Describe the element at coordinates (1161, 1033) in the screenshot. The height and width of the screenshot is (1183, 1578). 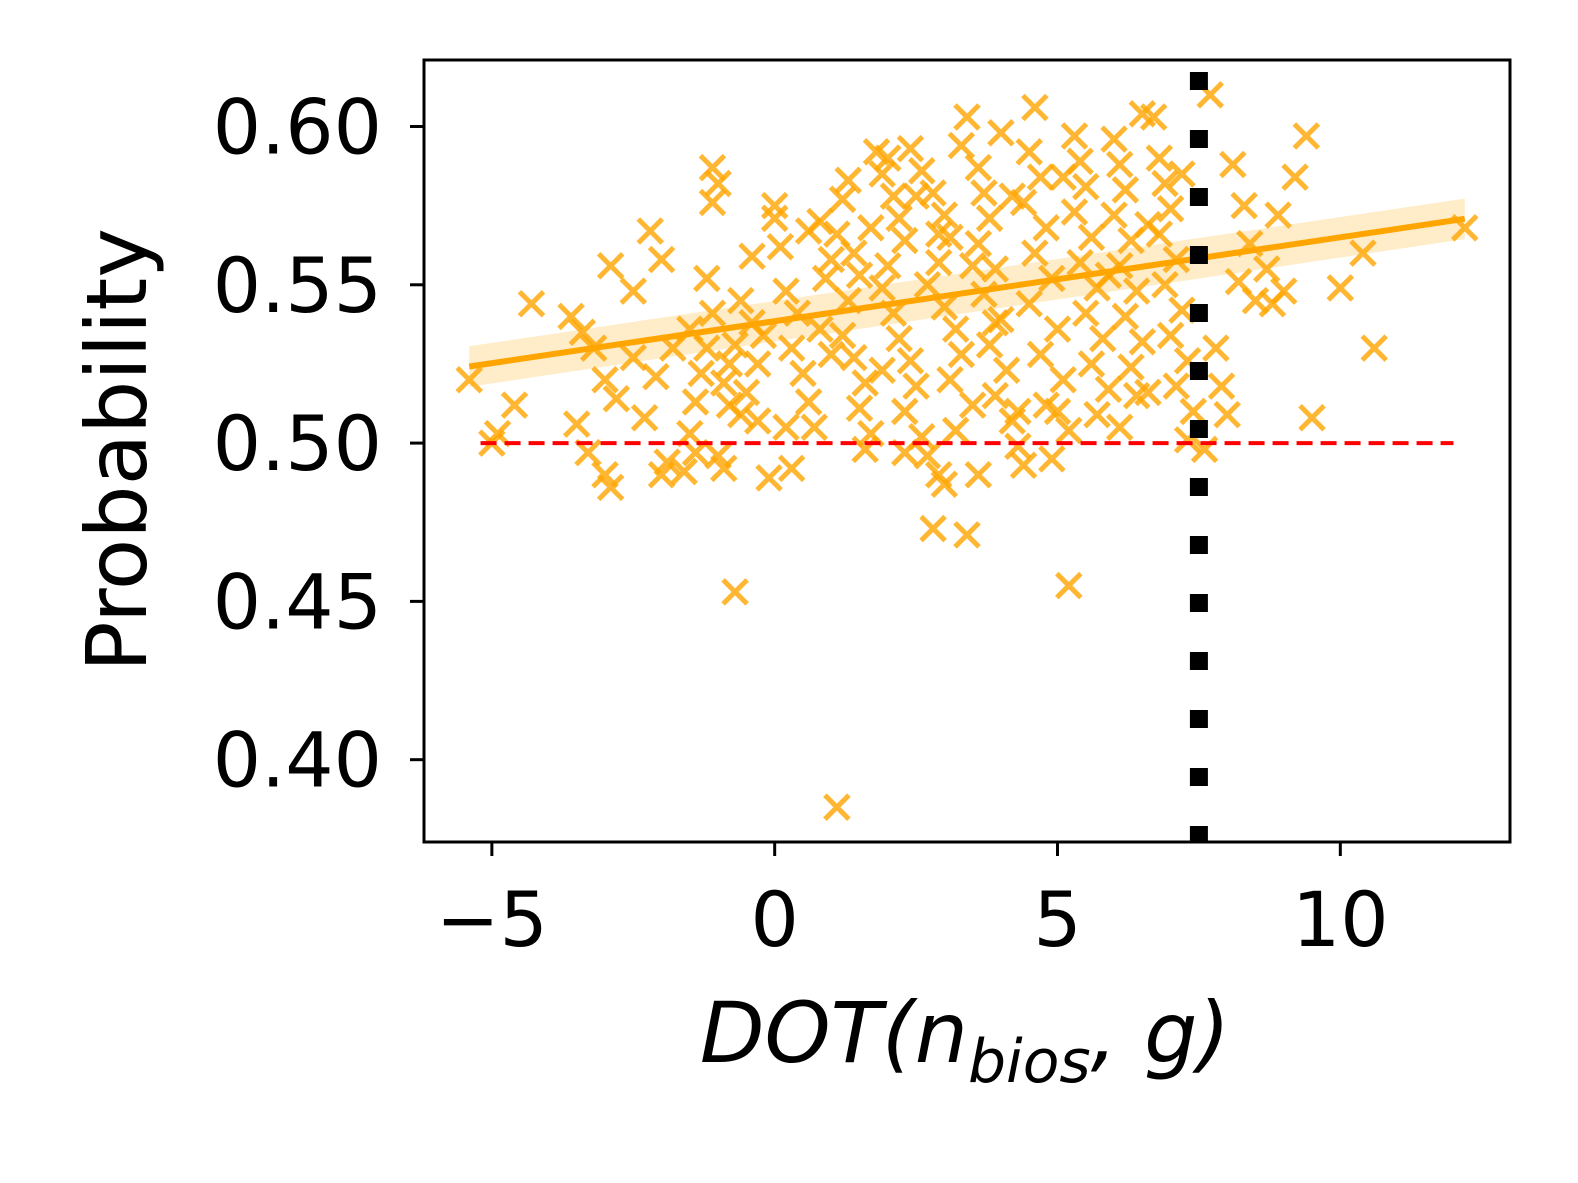
I see `x-axis-label-rest: , g)` at that location.